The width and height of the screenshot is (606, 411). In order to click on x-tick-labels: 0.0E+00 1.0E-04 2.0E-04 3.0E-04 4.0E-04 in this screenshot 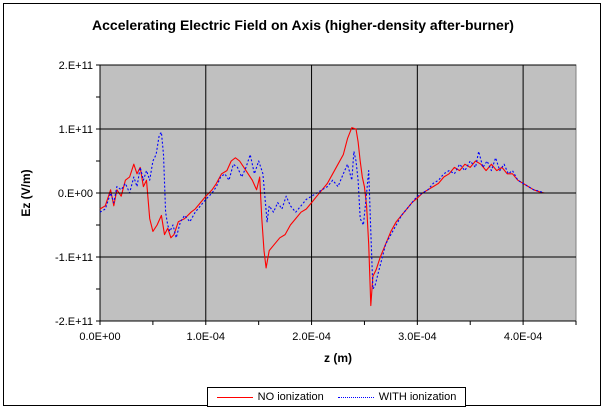, I will do `click(310, 337)`.